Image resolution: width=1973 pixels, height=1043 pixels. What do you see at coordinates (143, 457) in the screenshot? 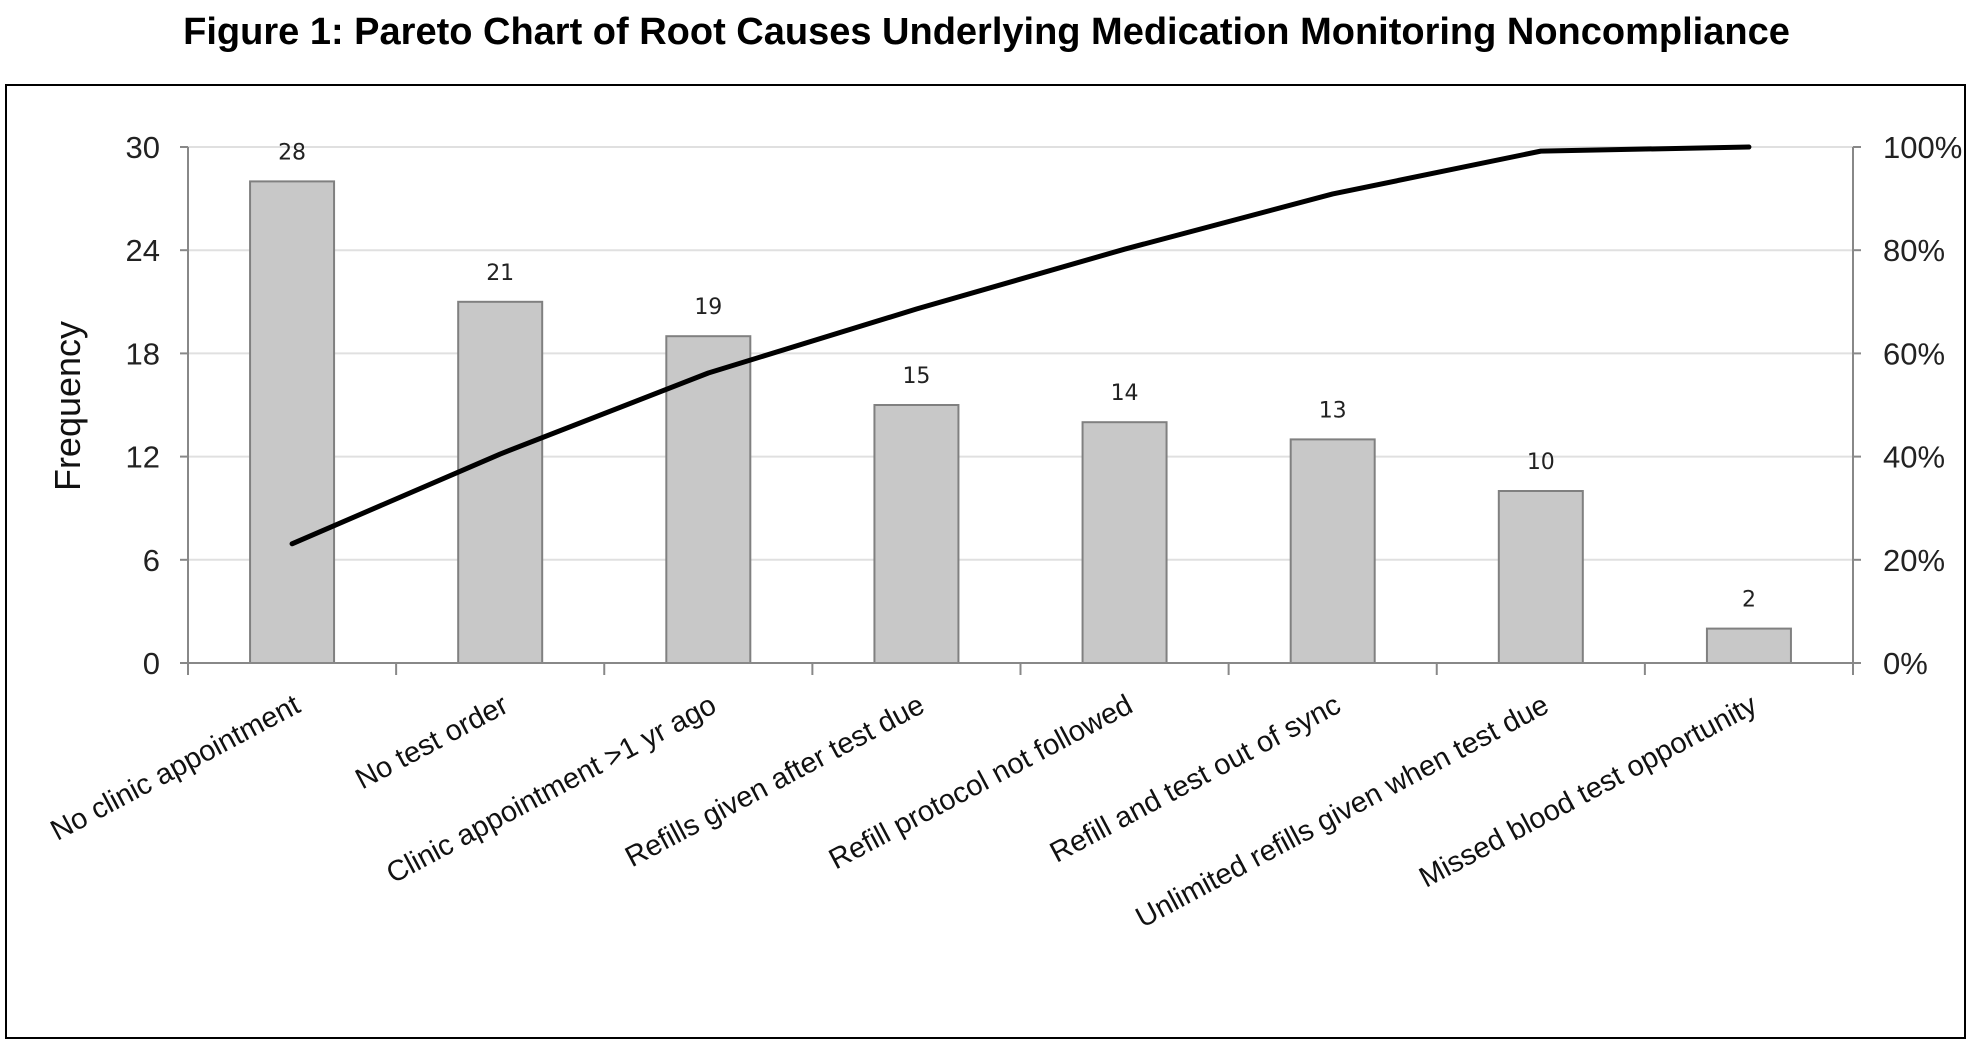
I see `y-tick-label: 12` at bounding box center [143, 457].